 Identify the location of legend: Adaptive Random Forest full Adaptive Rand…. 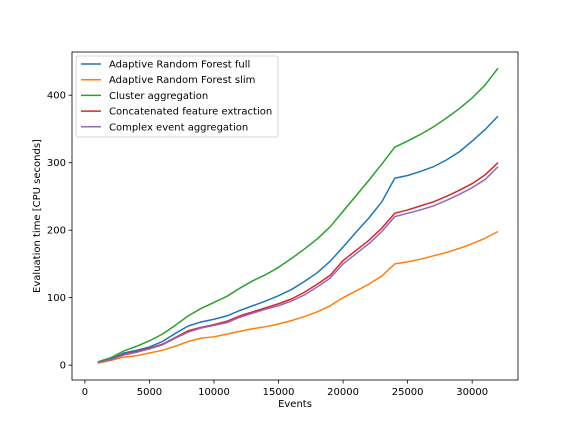
(177, 96).